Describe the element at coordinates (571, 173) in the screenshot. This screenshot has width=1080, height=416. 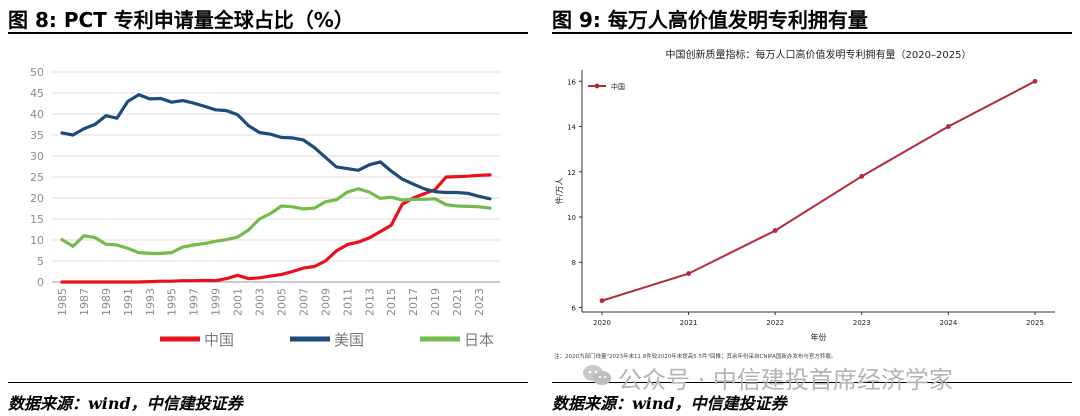
I see `y-tick-label: 12` at that location.